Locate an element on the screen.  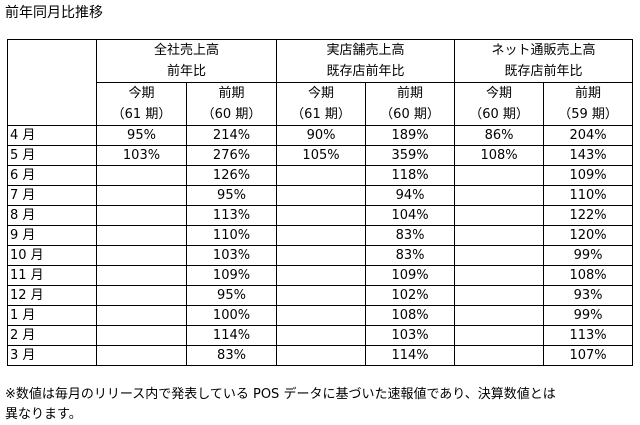
month-cell: 6 月 is located at coordinates (52, 175).